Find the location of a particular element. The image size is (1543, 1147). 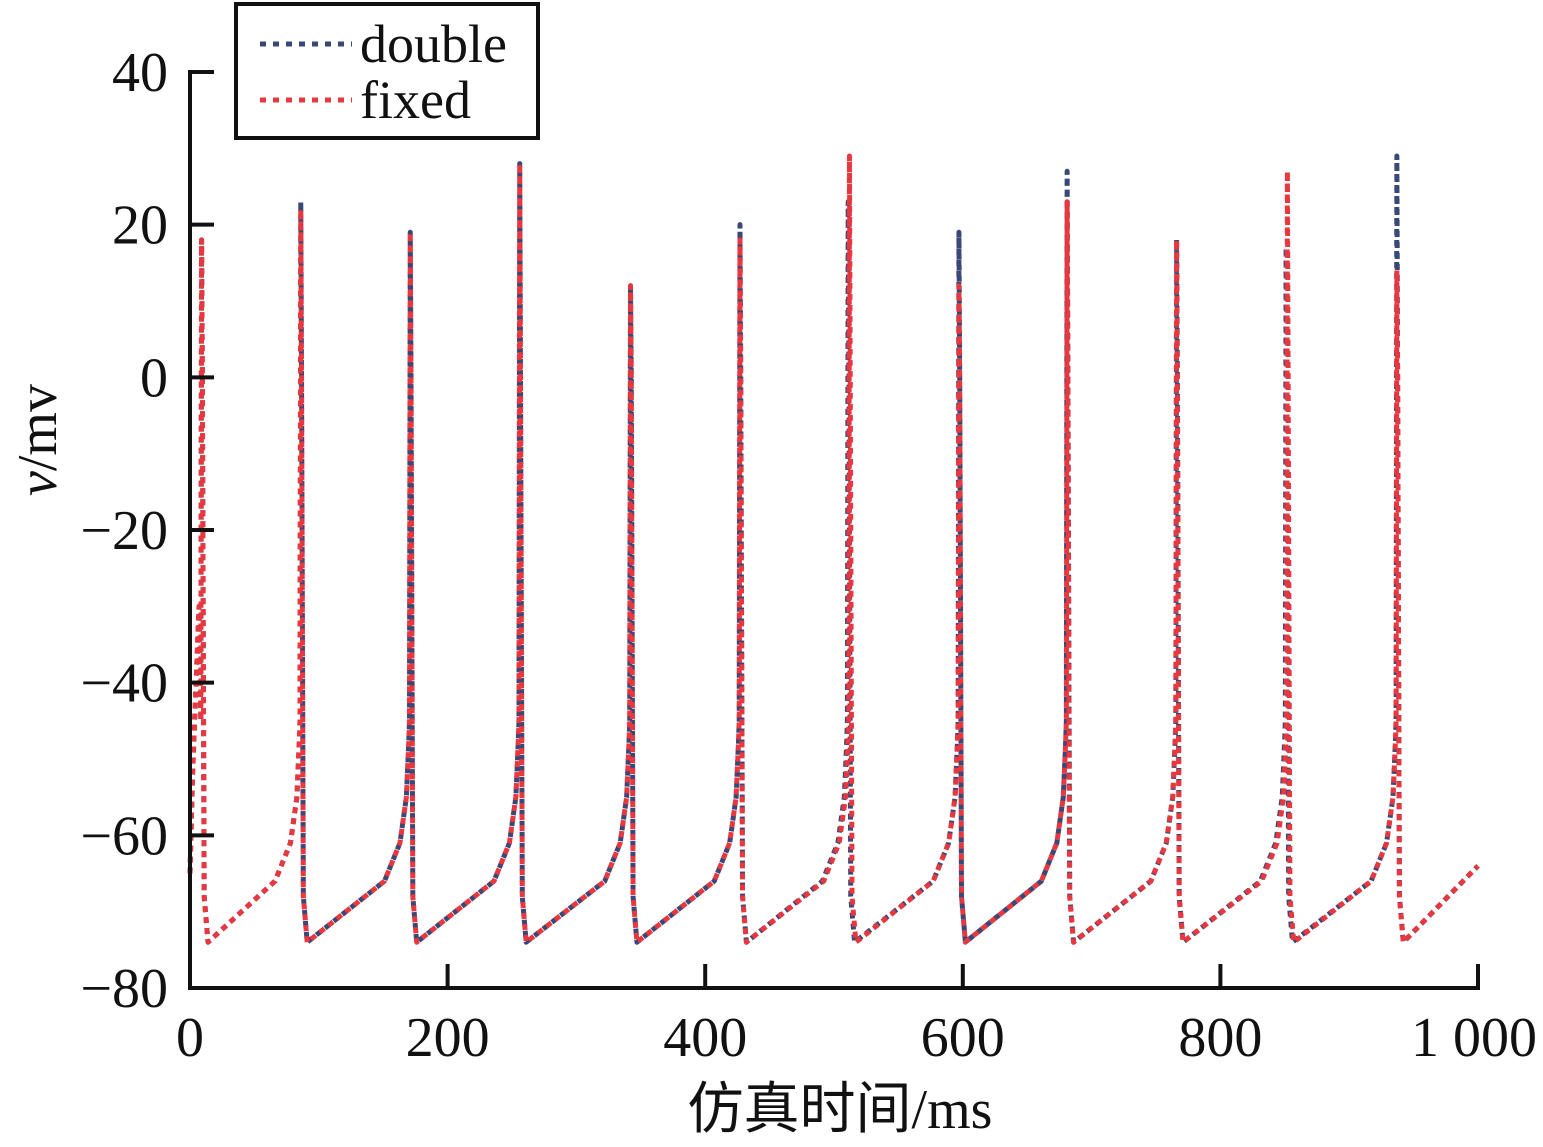

y-axis-title: v/mv is located at coordinates (38, 440).